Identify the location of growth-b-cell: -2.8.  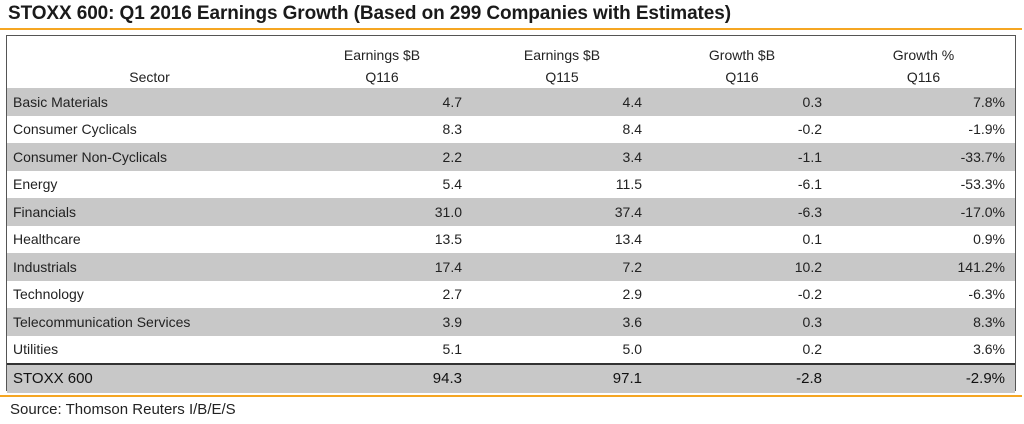
(742, 378).